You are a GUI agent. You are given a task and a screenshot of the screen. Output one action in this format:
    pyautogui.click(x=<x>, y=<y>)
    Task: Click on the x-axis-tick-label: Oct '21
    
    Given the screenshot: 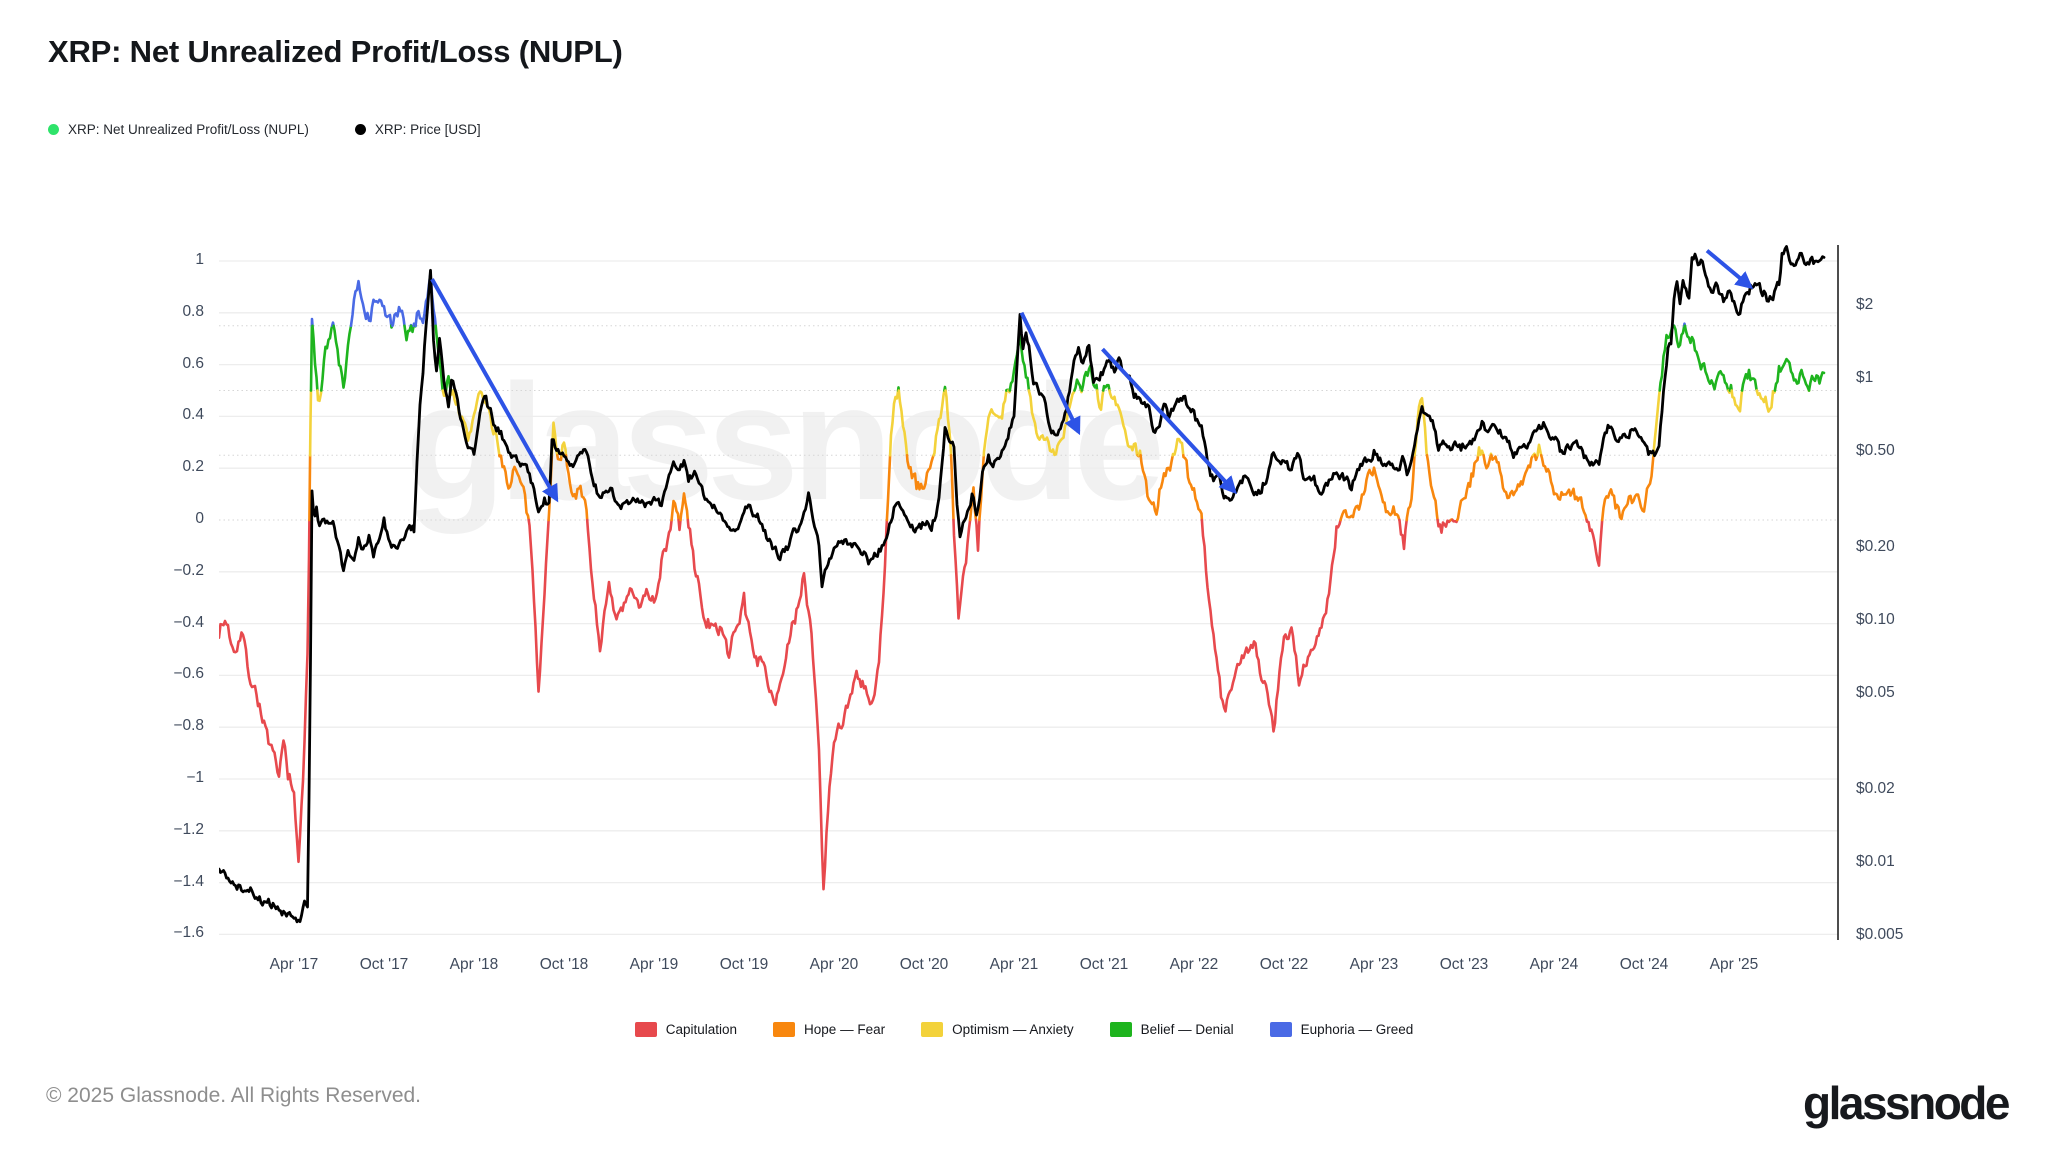 What is the action you would take?
    pyautogui.click(x=1104, y=964)
    